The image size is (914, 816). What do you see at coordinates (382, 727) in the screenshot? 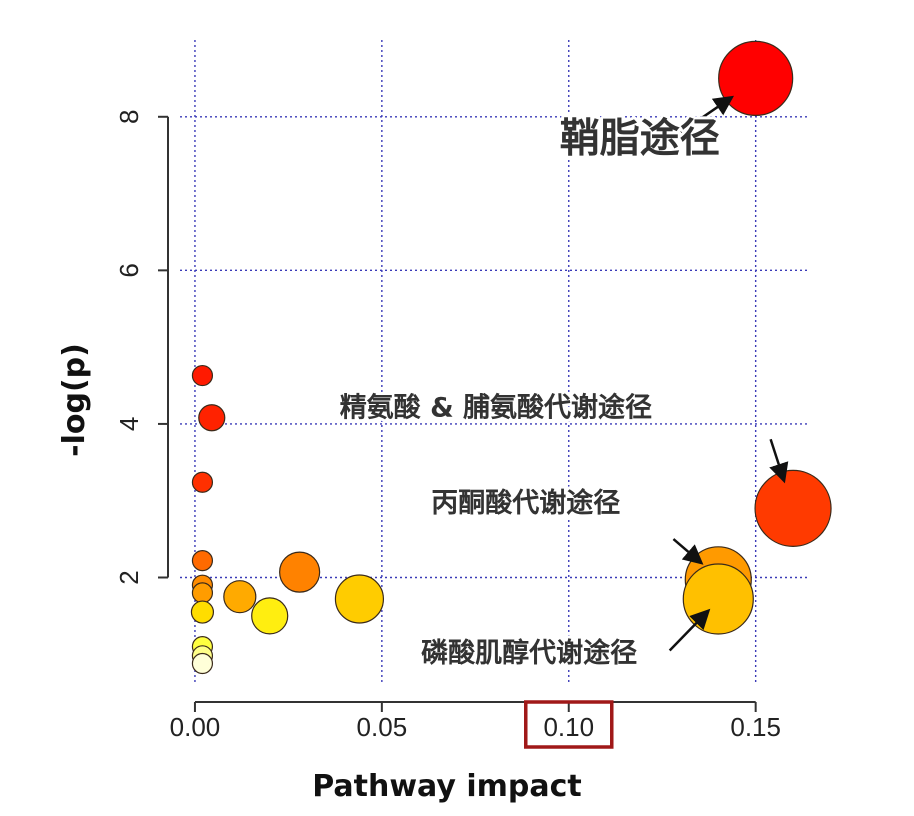
I see `x-tick-label-1: 0.05` at bounding box center [382, 727].